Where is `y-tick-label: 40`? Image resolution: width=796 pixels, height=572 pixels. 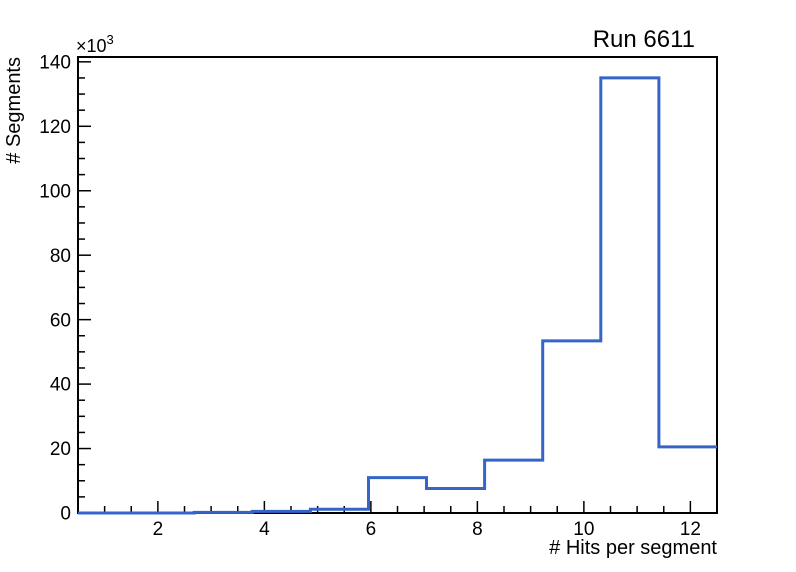 y-tick-label: 40 is located at coordinates (60, 385).